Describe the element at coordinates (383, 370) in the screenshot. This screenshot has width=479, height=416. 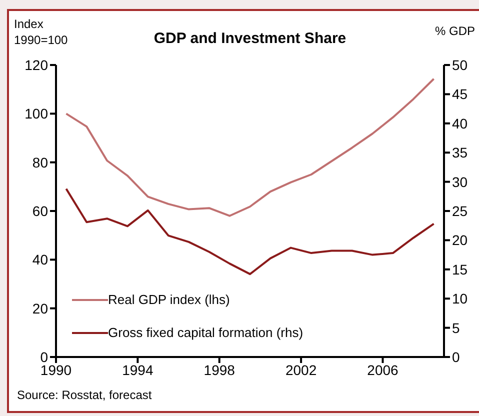
I see `x-tick-label: 2006` at that location.